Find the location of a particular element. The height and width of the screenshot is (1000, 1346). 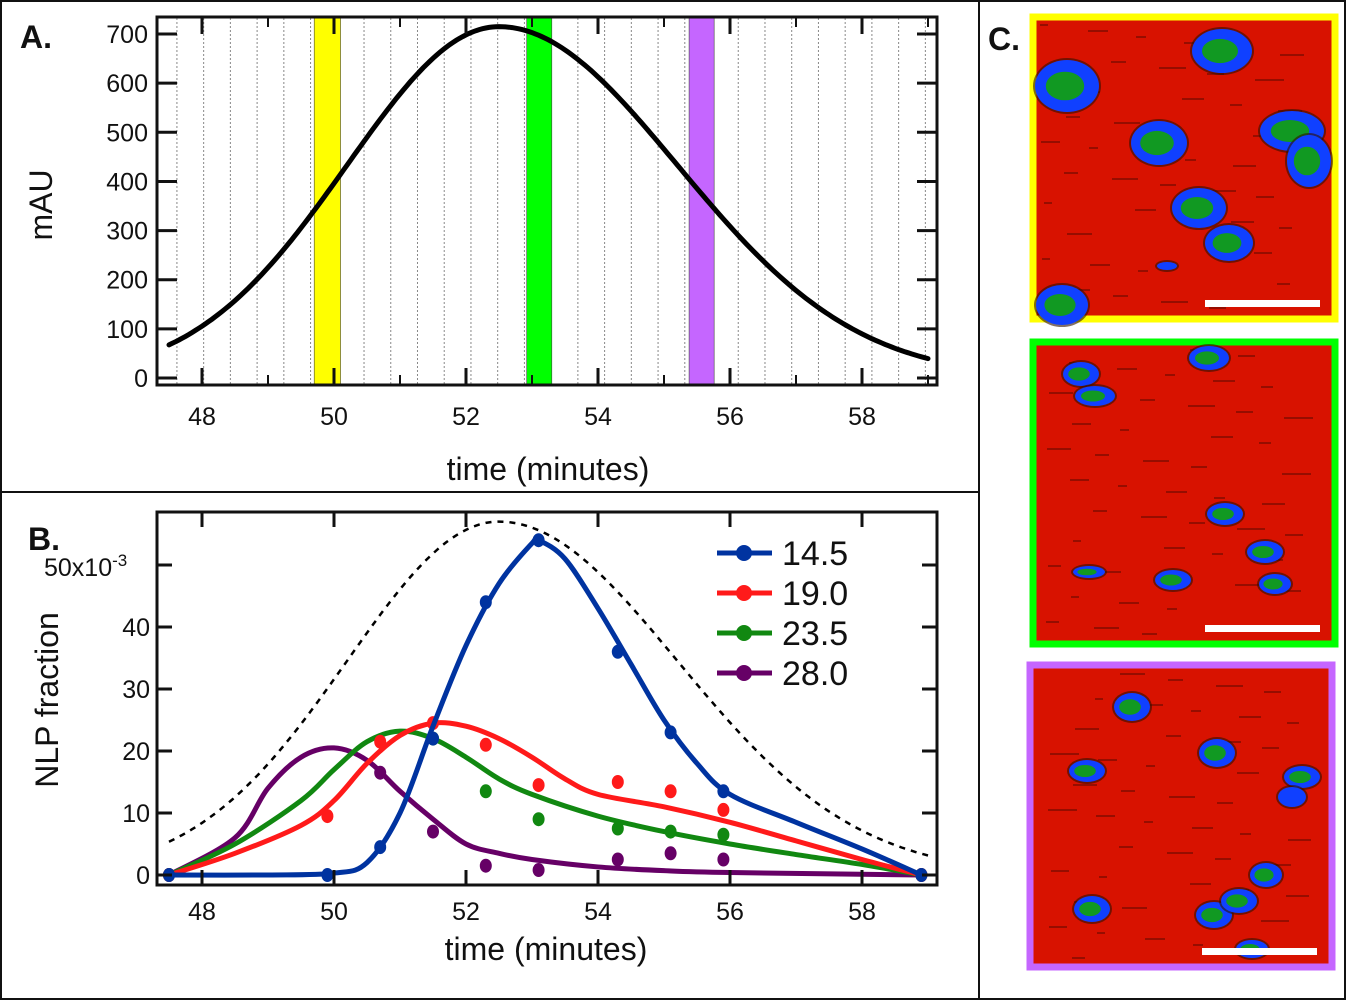

a-band-green is located at coordinates (539, 201).